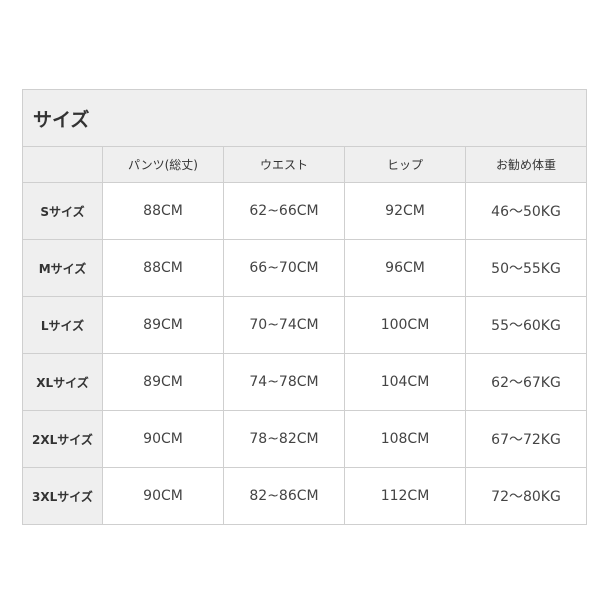 This screenshot has width=608, height=608. I want to click on header-recommended-weight: お勧め体重, so click(526, 164).